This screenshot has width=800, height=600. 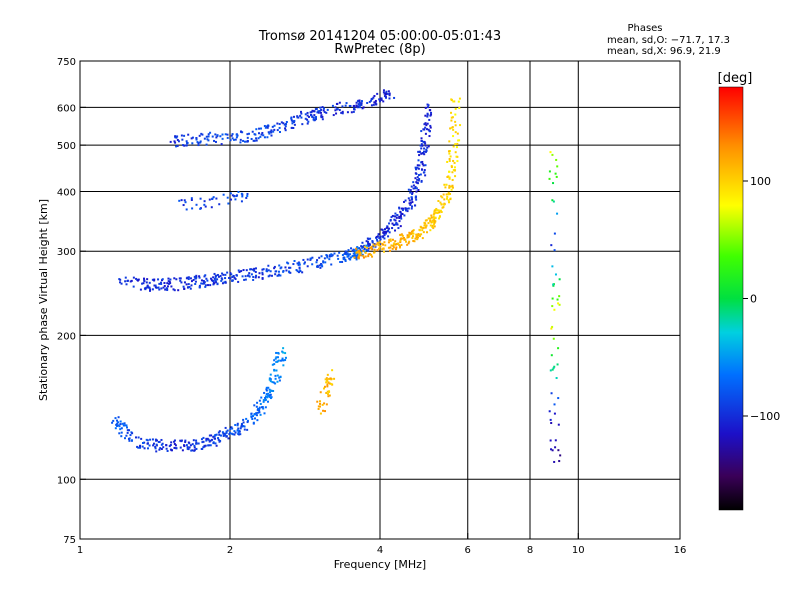 What do you see at coordinates (468, 550) in the screenshot?
I see `x-tick-label: 6` at bounding box center [468, 550].